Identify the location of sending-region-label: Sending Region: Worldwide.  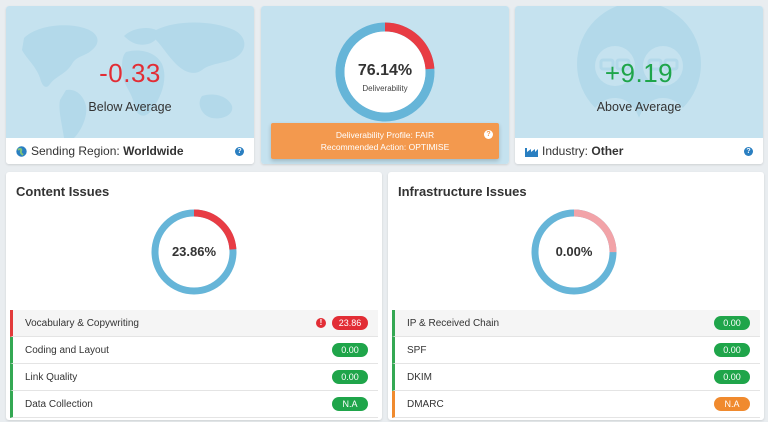
(107, 151).